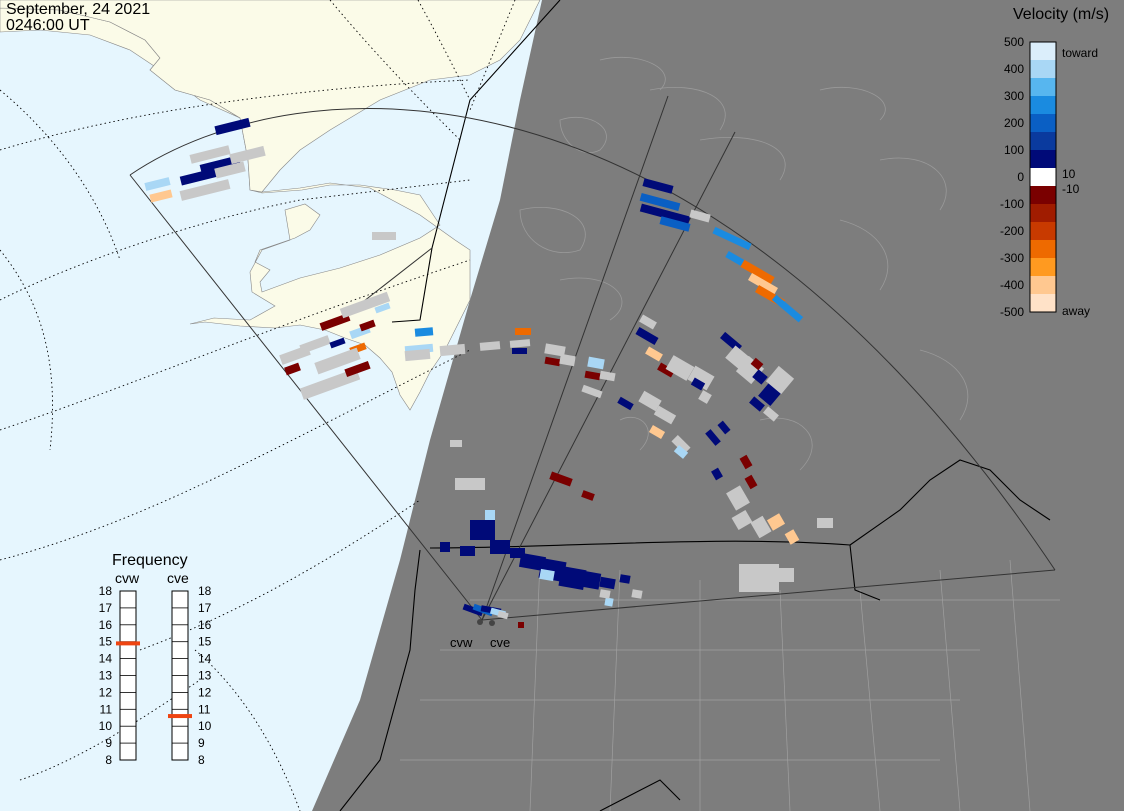 The image size is (1124, 811). Describe the element at coordinates (1061, 14) in the screenshot. I see `velocity-legend-title: Velocity (m/s)` at that location.